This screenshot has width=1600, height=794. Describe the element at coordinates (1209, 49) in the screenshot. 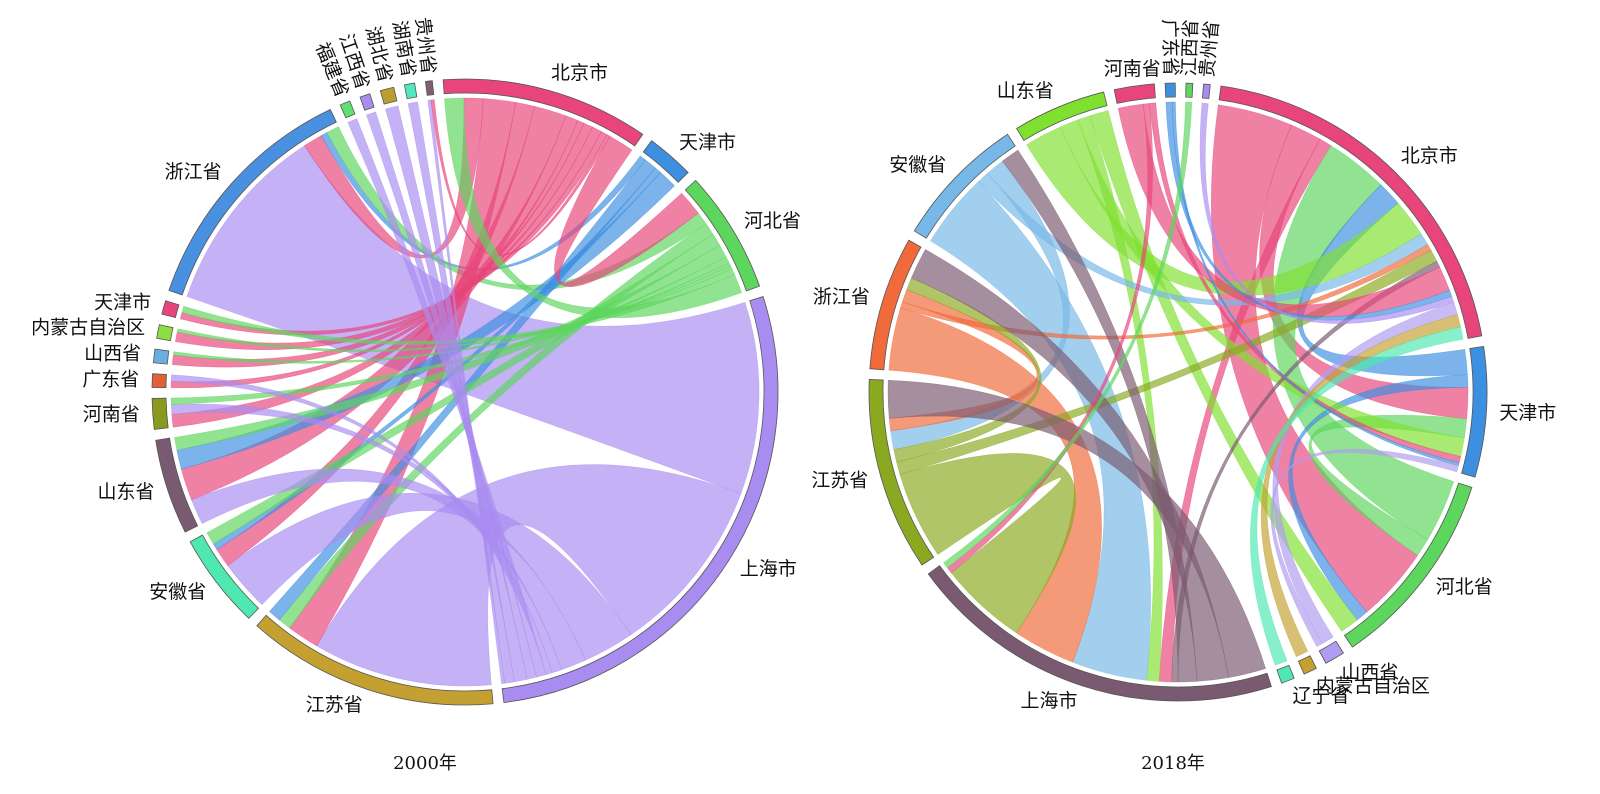

I see `node-label: 贵州省` at that location.